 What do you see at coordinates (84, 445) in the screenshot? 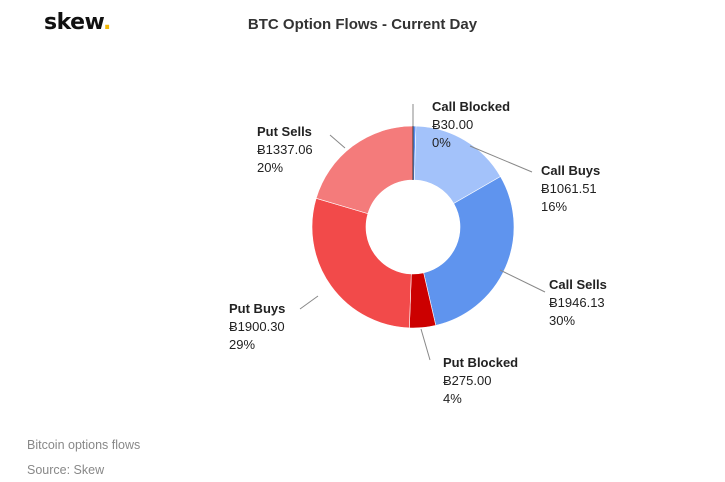
I see `chart-caption: Bitcoin options flows` at bounding box center [84, 445].